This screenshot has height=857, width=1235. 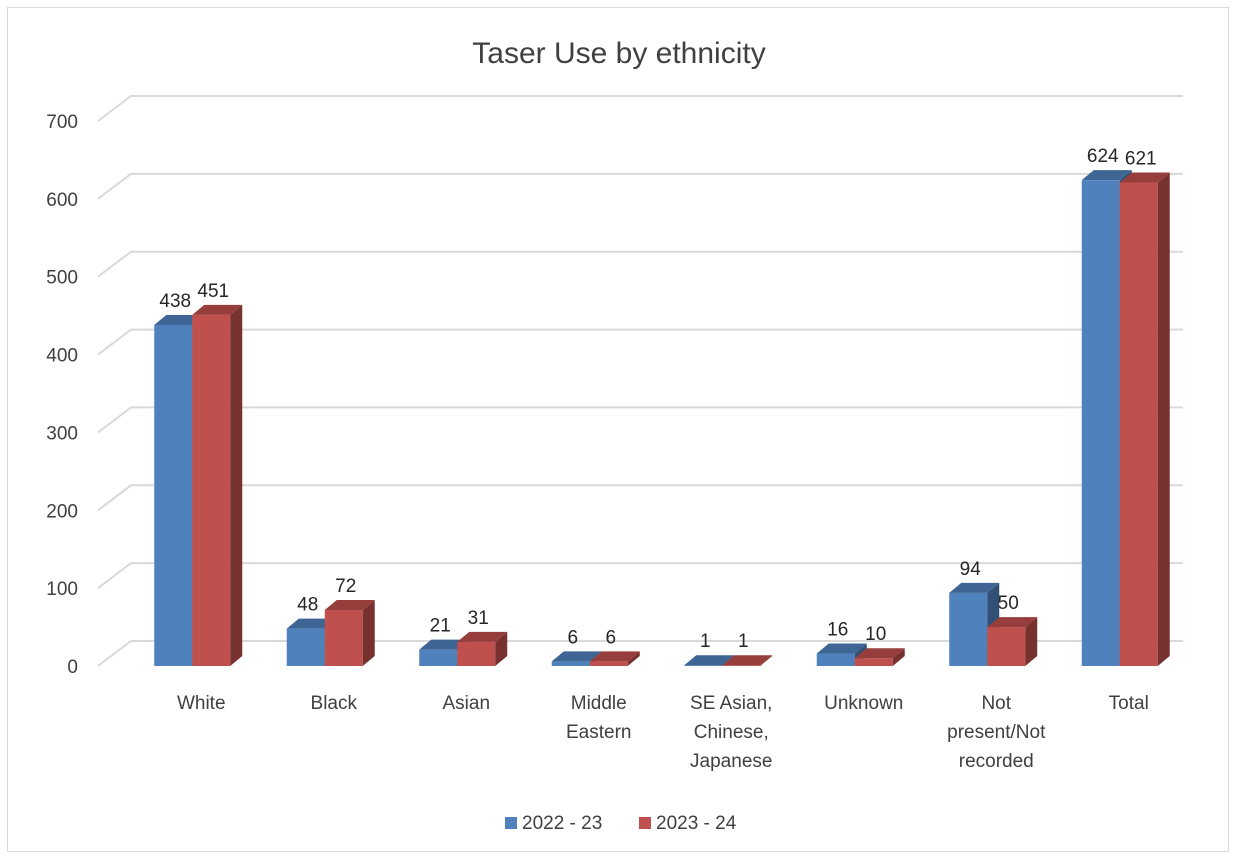 What do you see at coordinates (621, 823) in the screenshot?
I see `legend: 2022 - 23 2023 - 24` at bounding box center [621, 823].